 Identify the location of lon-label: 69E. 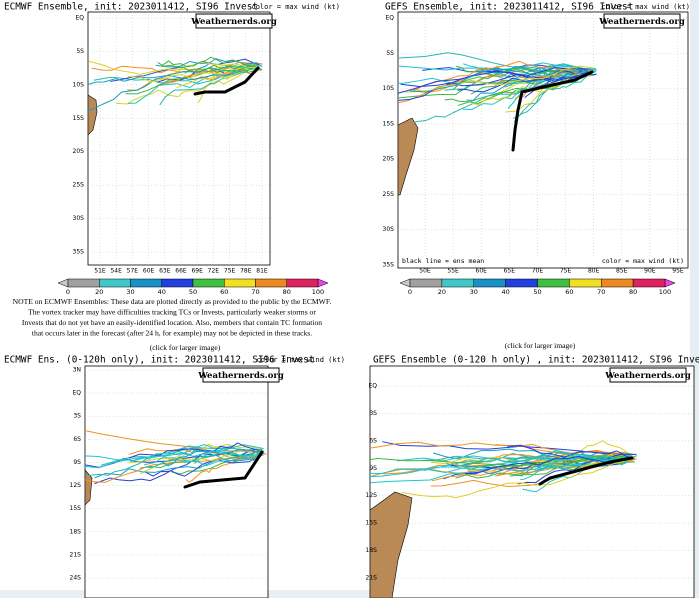
(197, 271).